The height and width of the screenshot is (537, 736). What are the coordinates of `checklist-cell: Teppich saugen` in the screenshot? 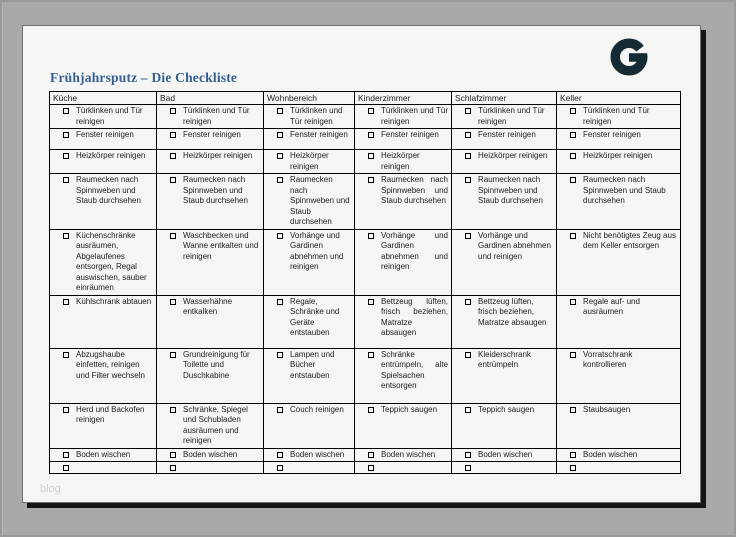 It's located at (504, 425).